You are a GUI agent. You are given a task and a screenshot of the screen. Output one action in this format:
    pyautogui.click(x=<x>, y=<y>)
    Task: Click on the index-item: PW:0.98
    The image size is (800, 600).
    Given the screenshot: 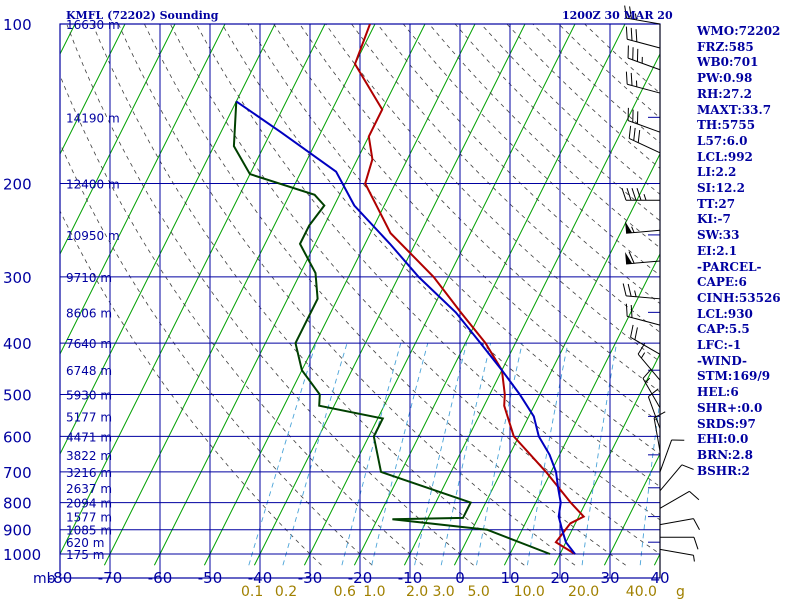 What is the action you would take?
    pyautogui.click(x=725, y=78)
    